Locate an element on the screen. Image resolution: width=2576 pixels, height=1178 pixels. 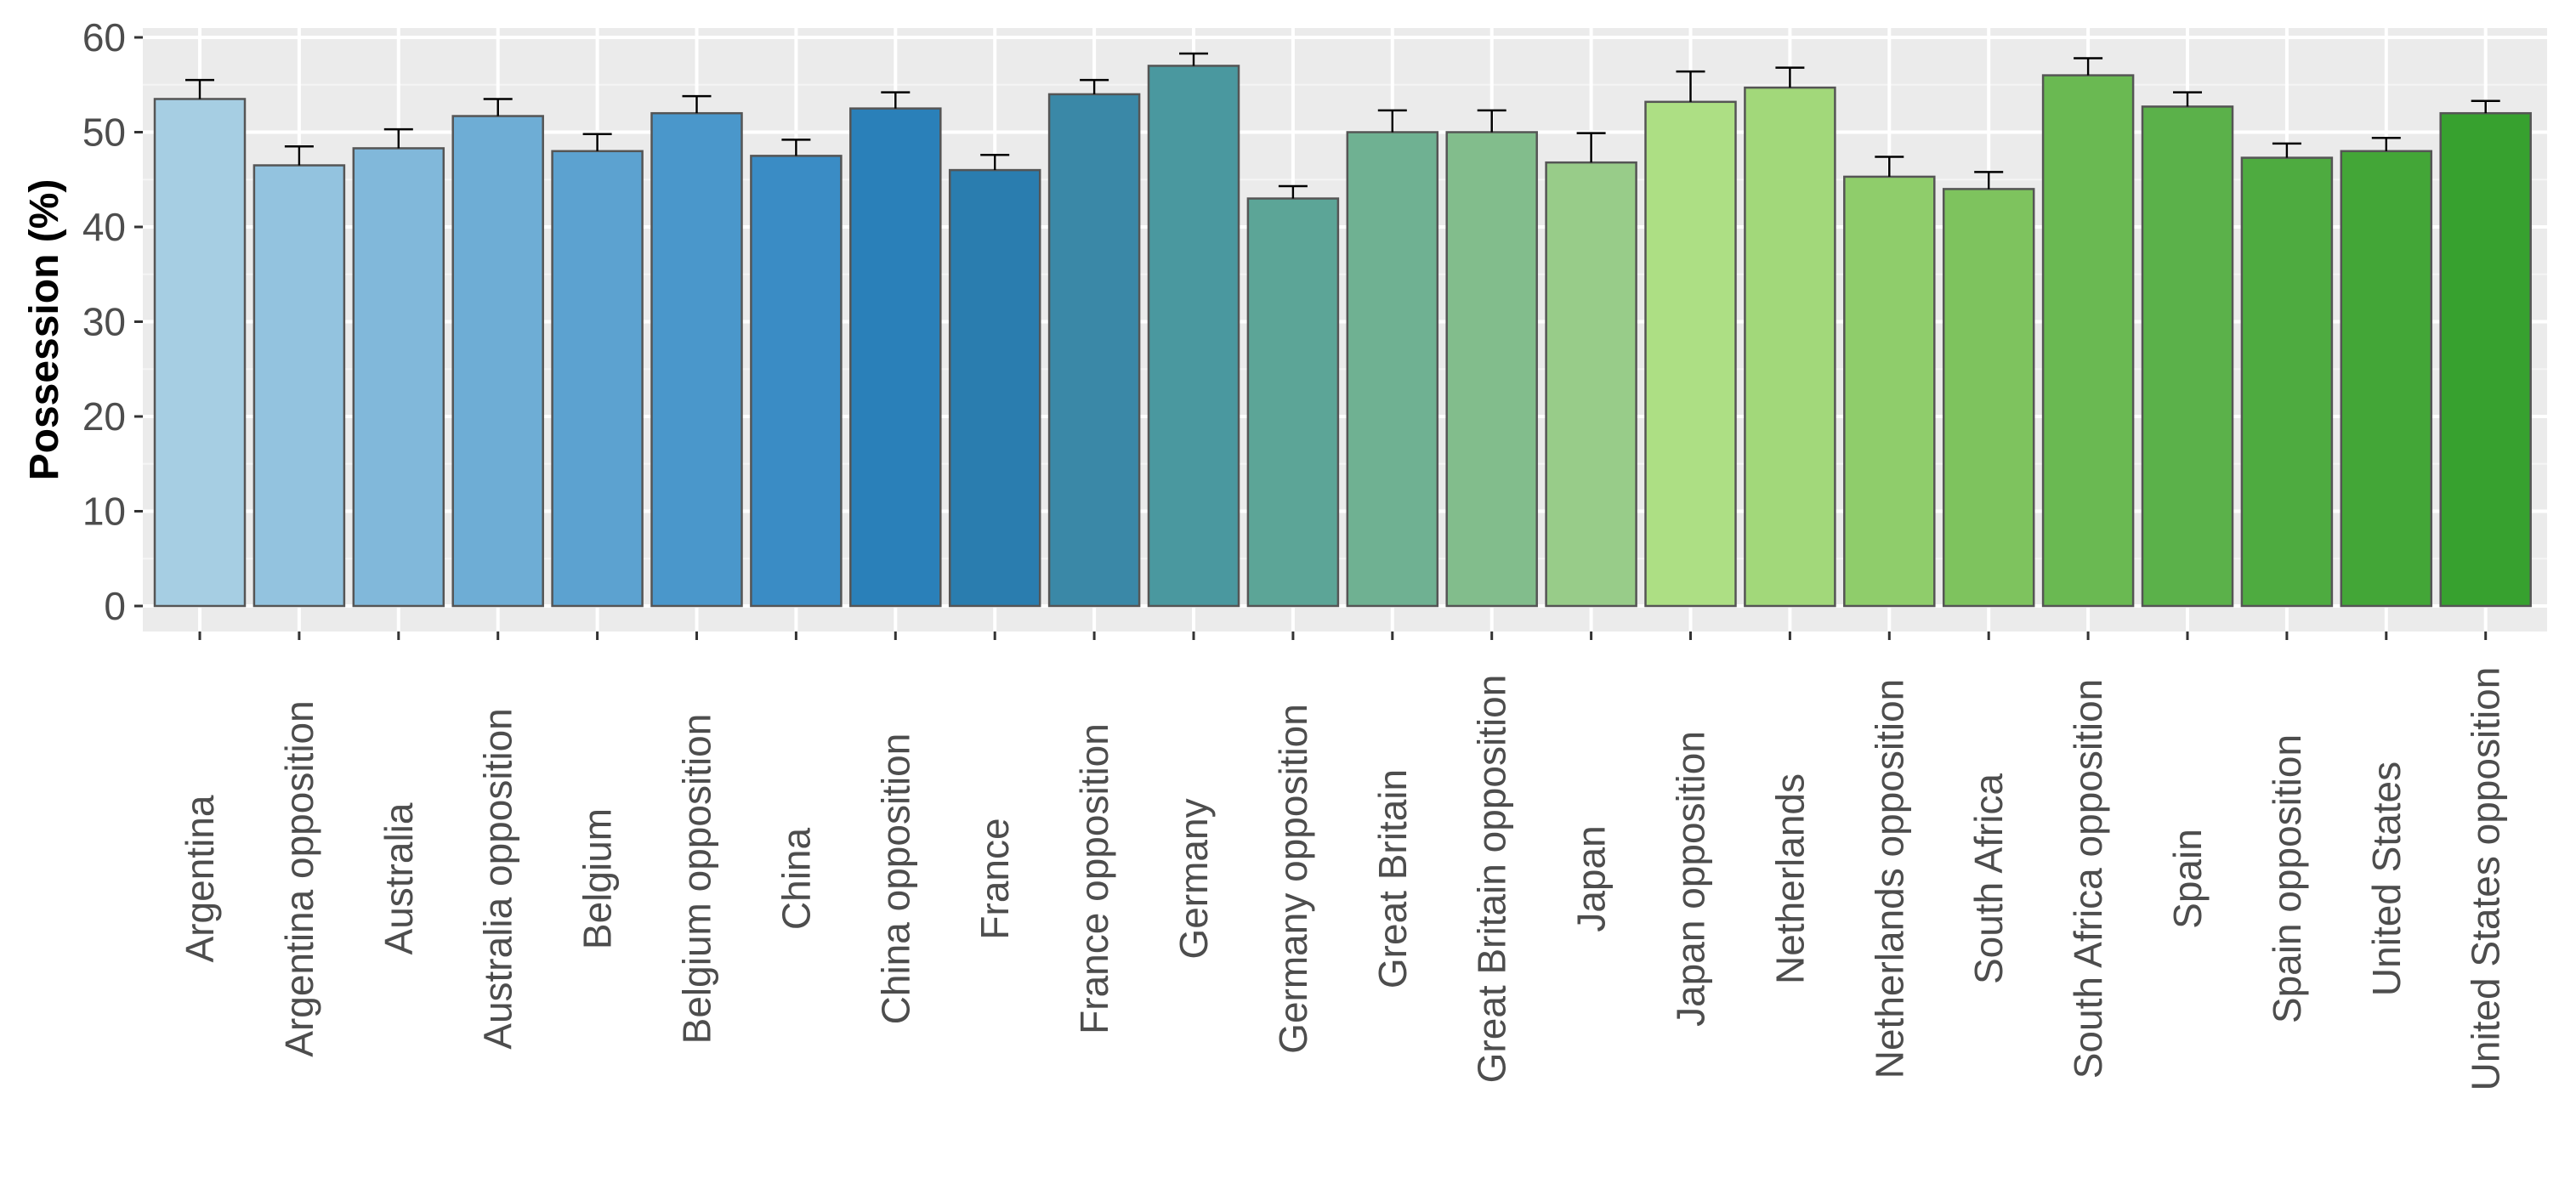
x-tick-label: Spain opposition is located at coordinates (2287, 878).